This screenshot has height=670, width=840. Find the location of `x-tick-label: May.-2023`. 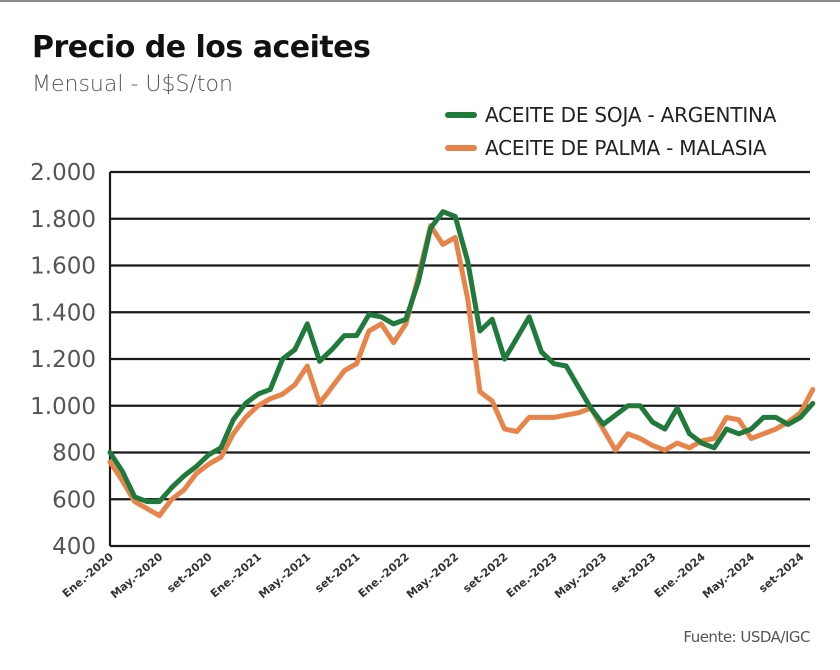

x-tick-label: May.-2023 is located at coordinates (580, 575).